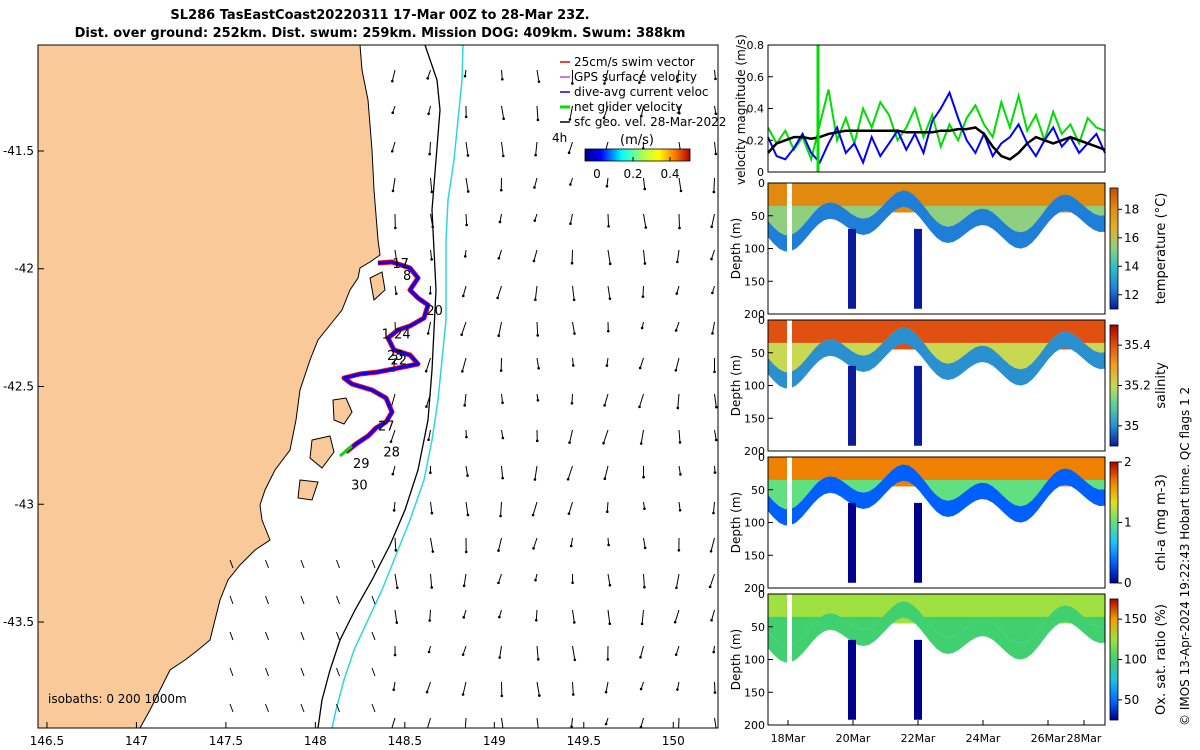 The image size is (1200, 750). What do you see at coordinates (628, 107) in the screenshot?
I see `legend-item-label: net glider velocity` at bounding box center [628, 107].